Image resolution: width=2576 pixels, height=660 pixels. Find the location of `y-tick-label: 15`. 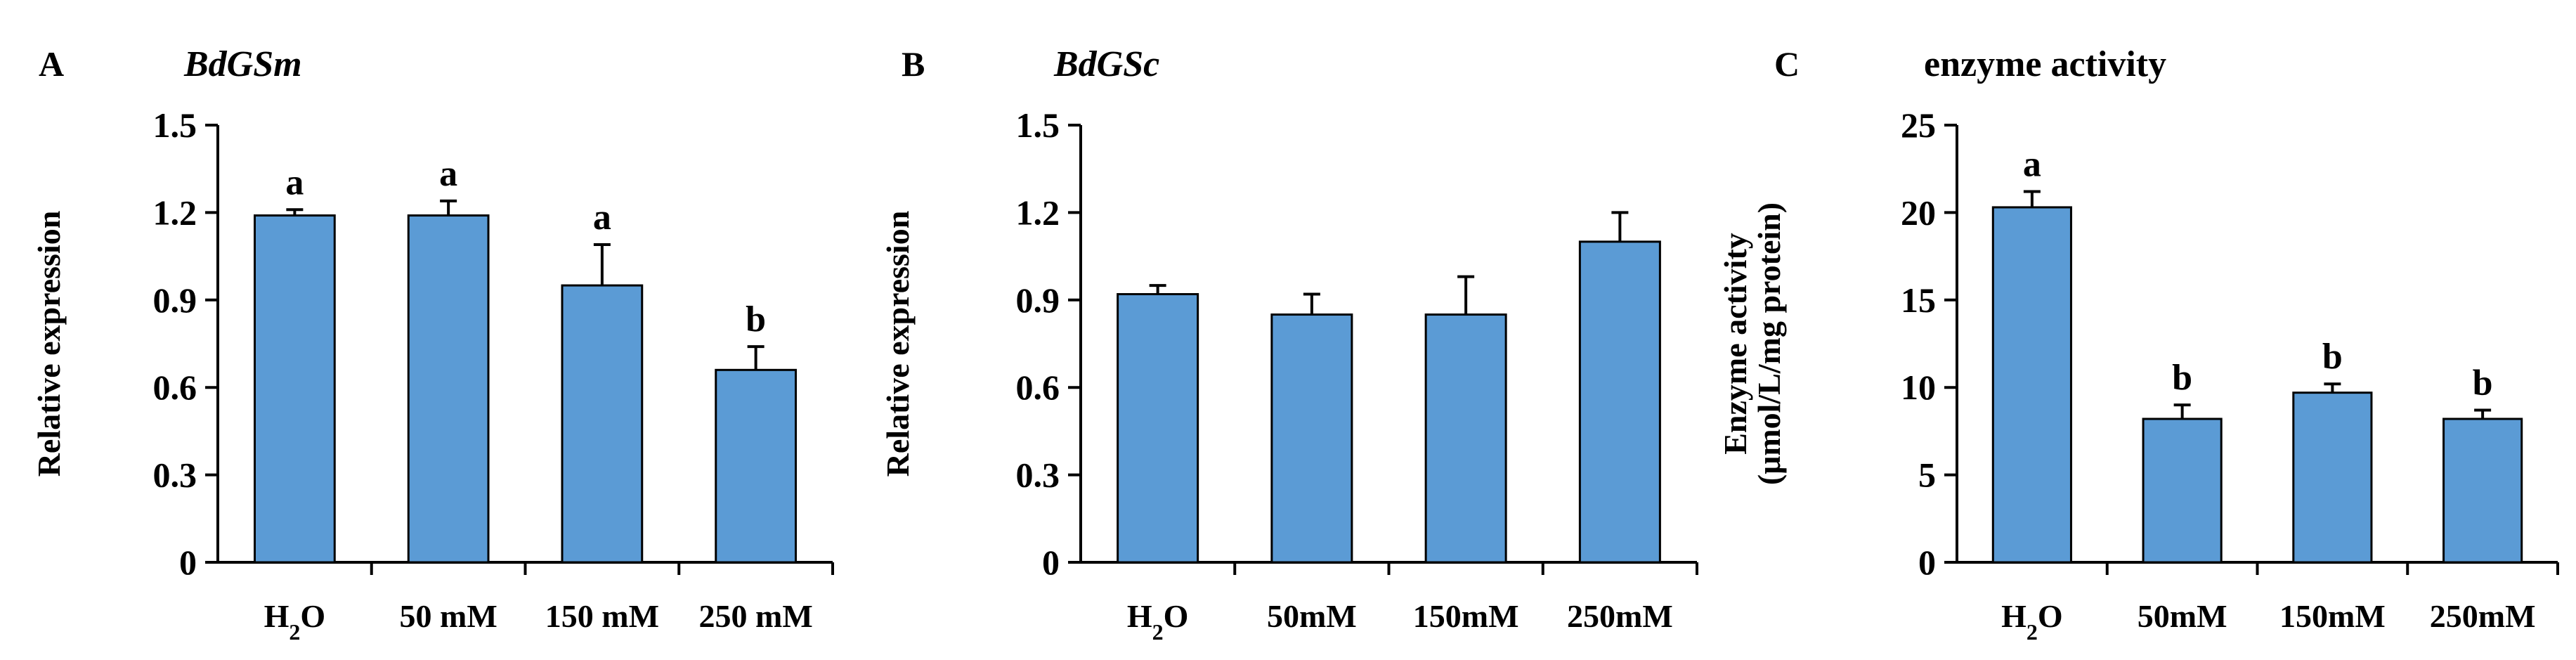

y-tick-label: 15 is located at coordinates (1918, 300).